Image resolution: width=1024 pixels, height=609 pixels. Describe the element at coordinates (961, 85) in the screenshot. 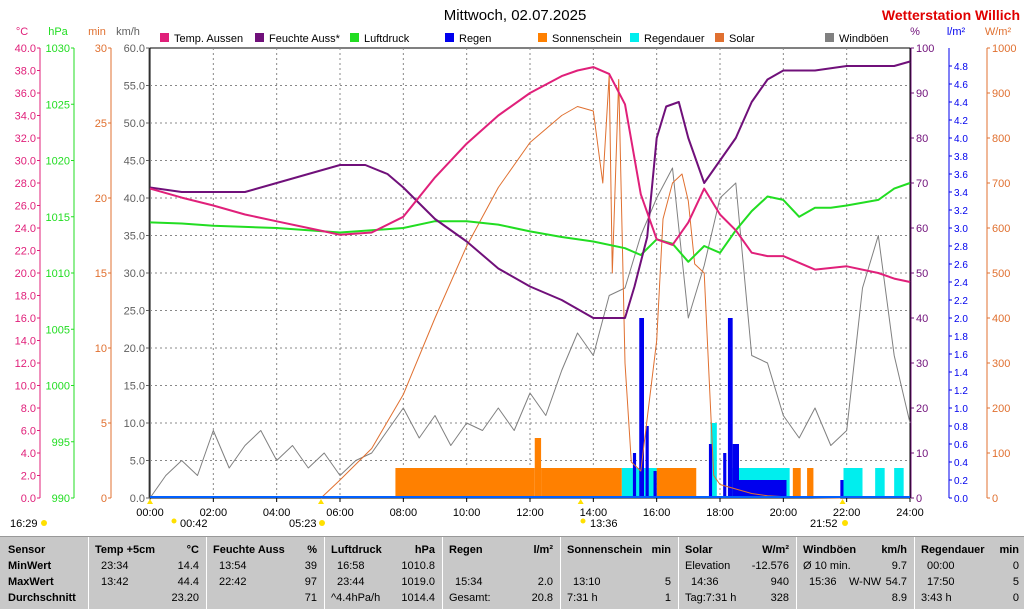

I see `rain-axis-tick-label: 4.6` at that location.